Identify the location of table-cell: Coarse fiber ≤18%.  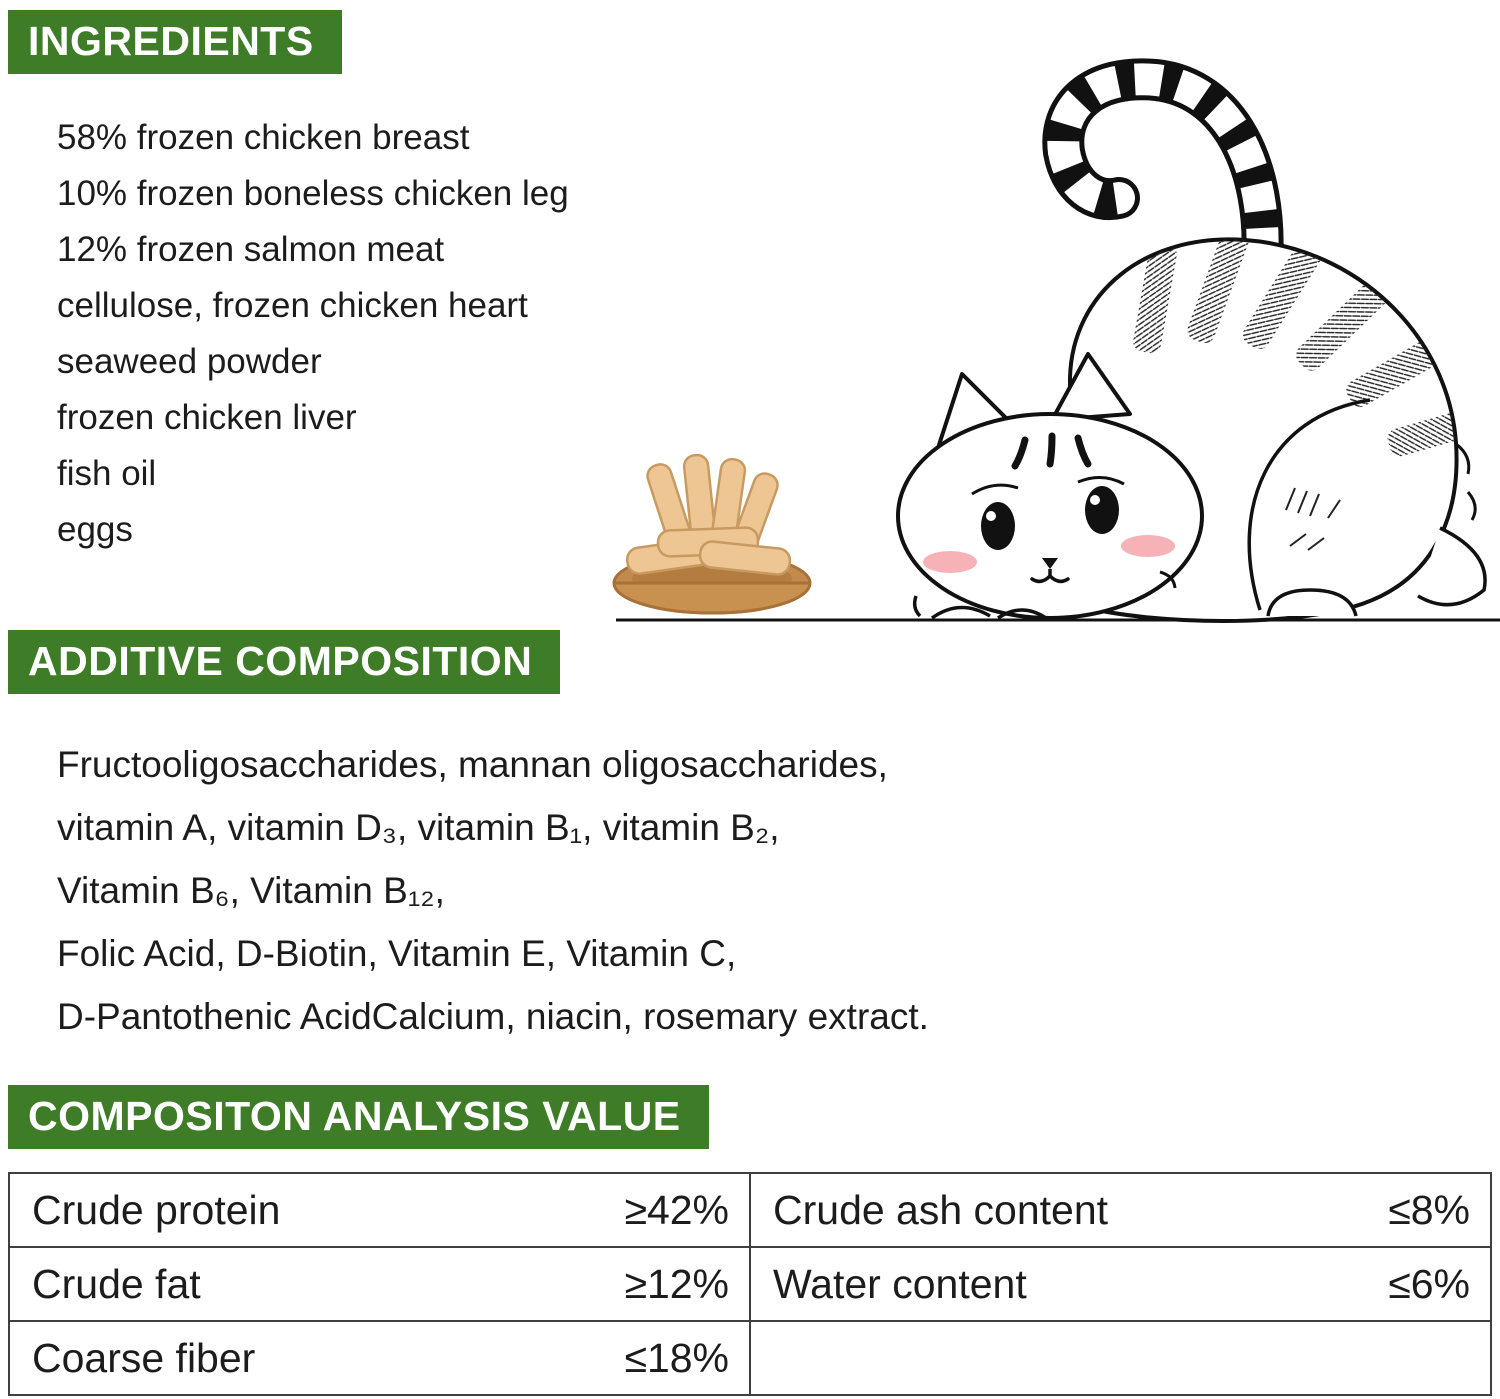
(379, 1358).